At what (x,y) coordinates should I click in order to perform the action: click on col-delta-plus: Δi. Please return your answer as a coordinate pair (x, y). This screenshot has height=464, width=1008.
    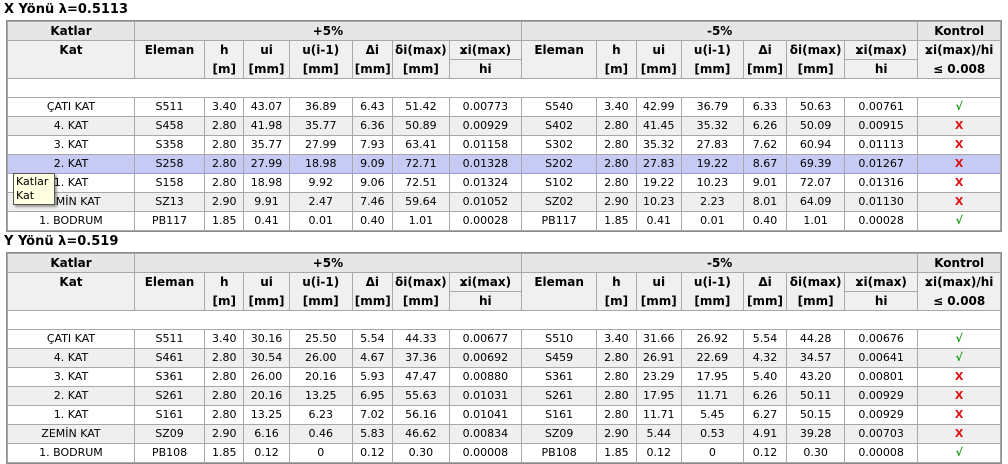
    Looking at the image, I should click on (372, 282).